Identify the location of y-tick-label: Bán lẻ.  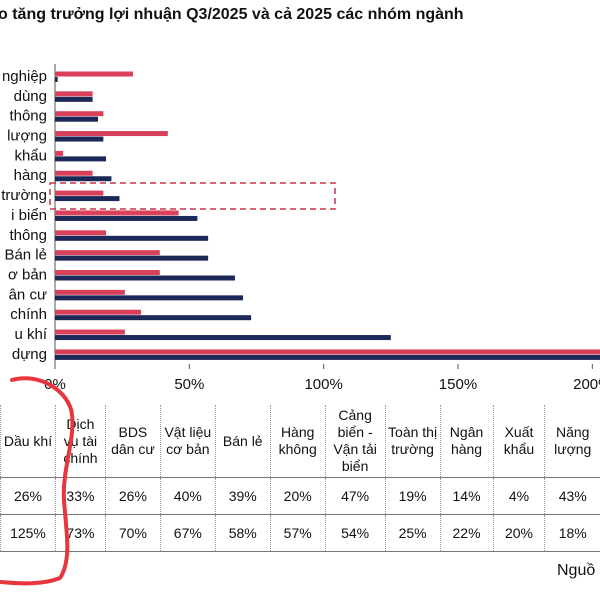
(25, 255).